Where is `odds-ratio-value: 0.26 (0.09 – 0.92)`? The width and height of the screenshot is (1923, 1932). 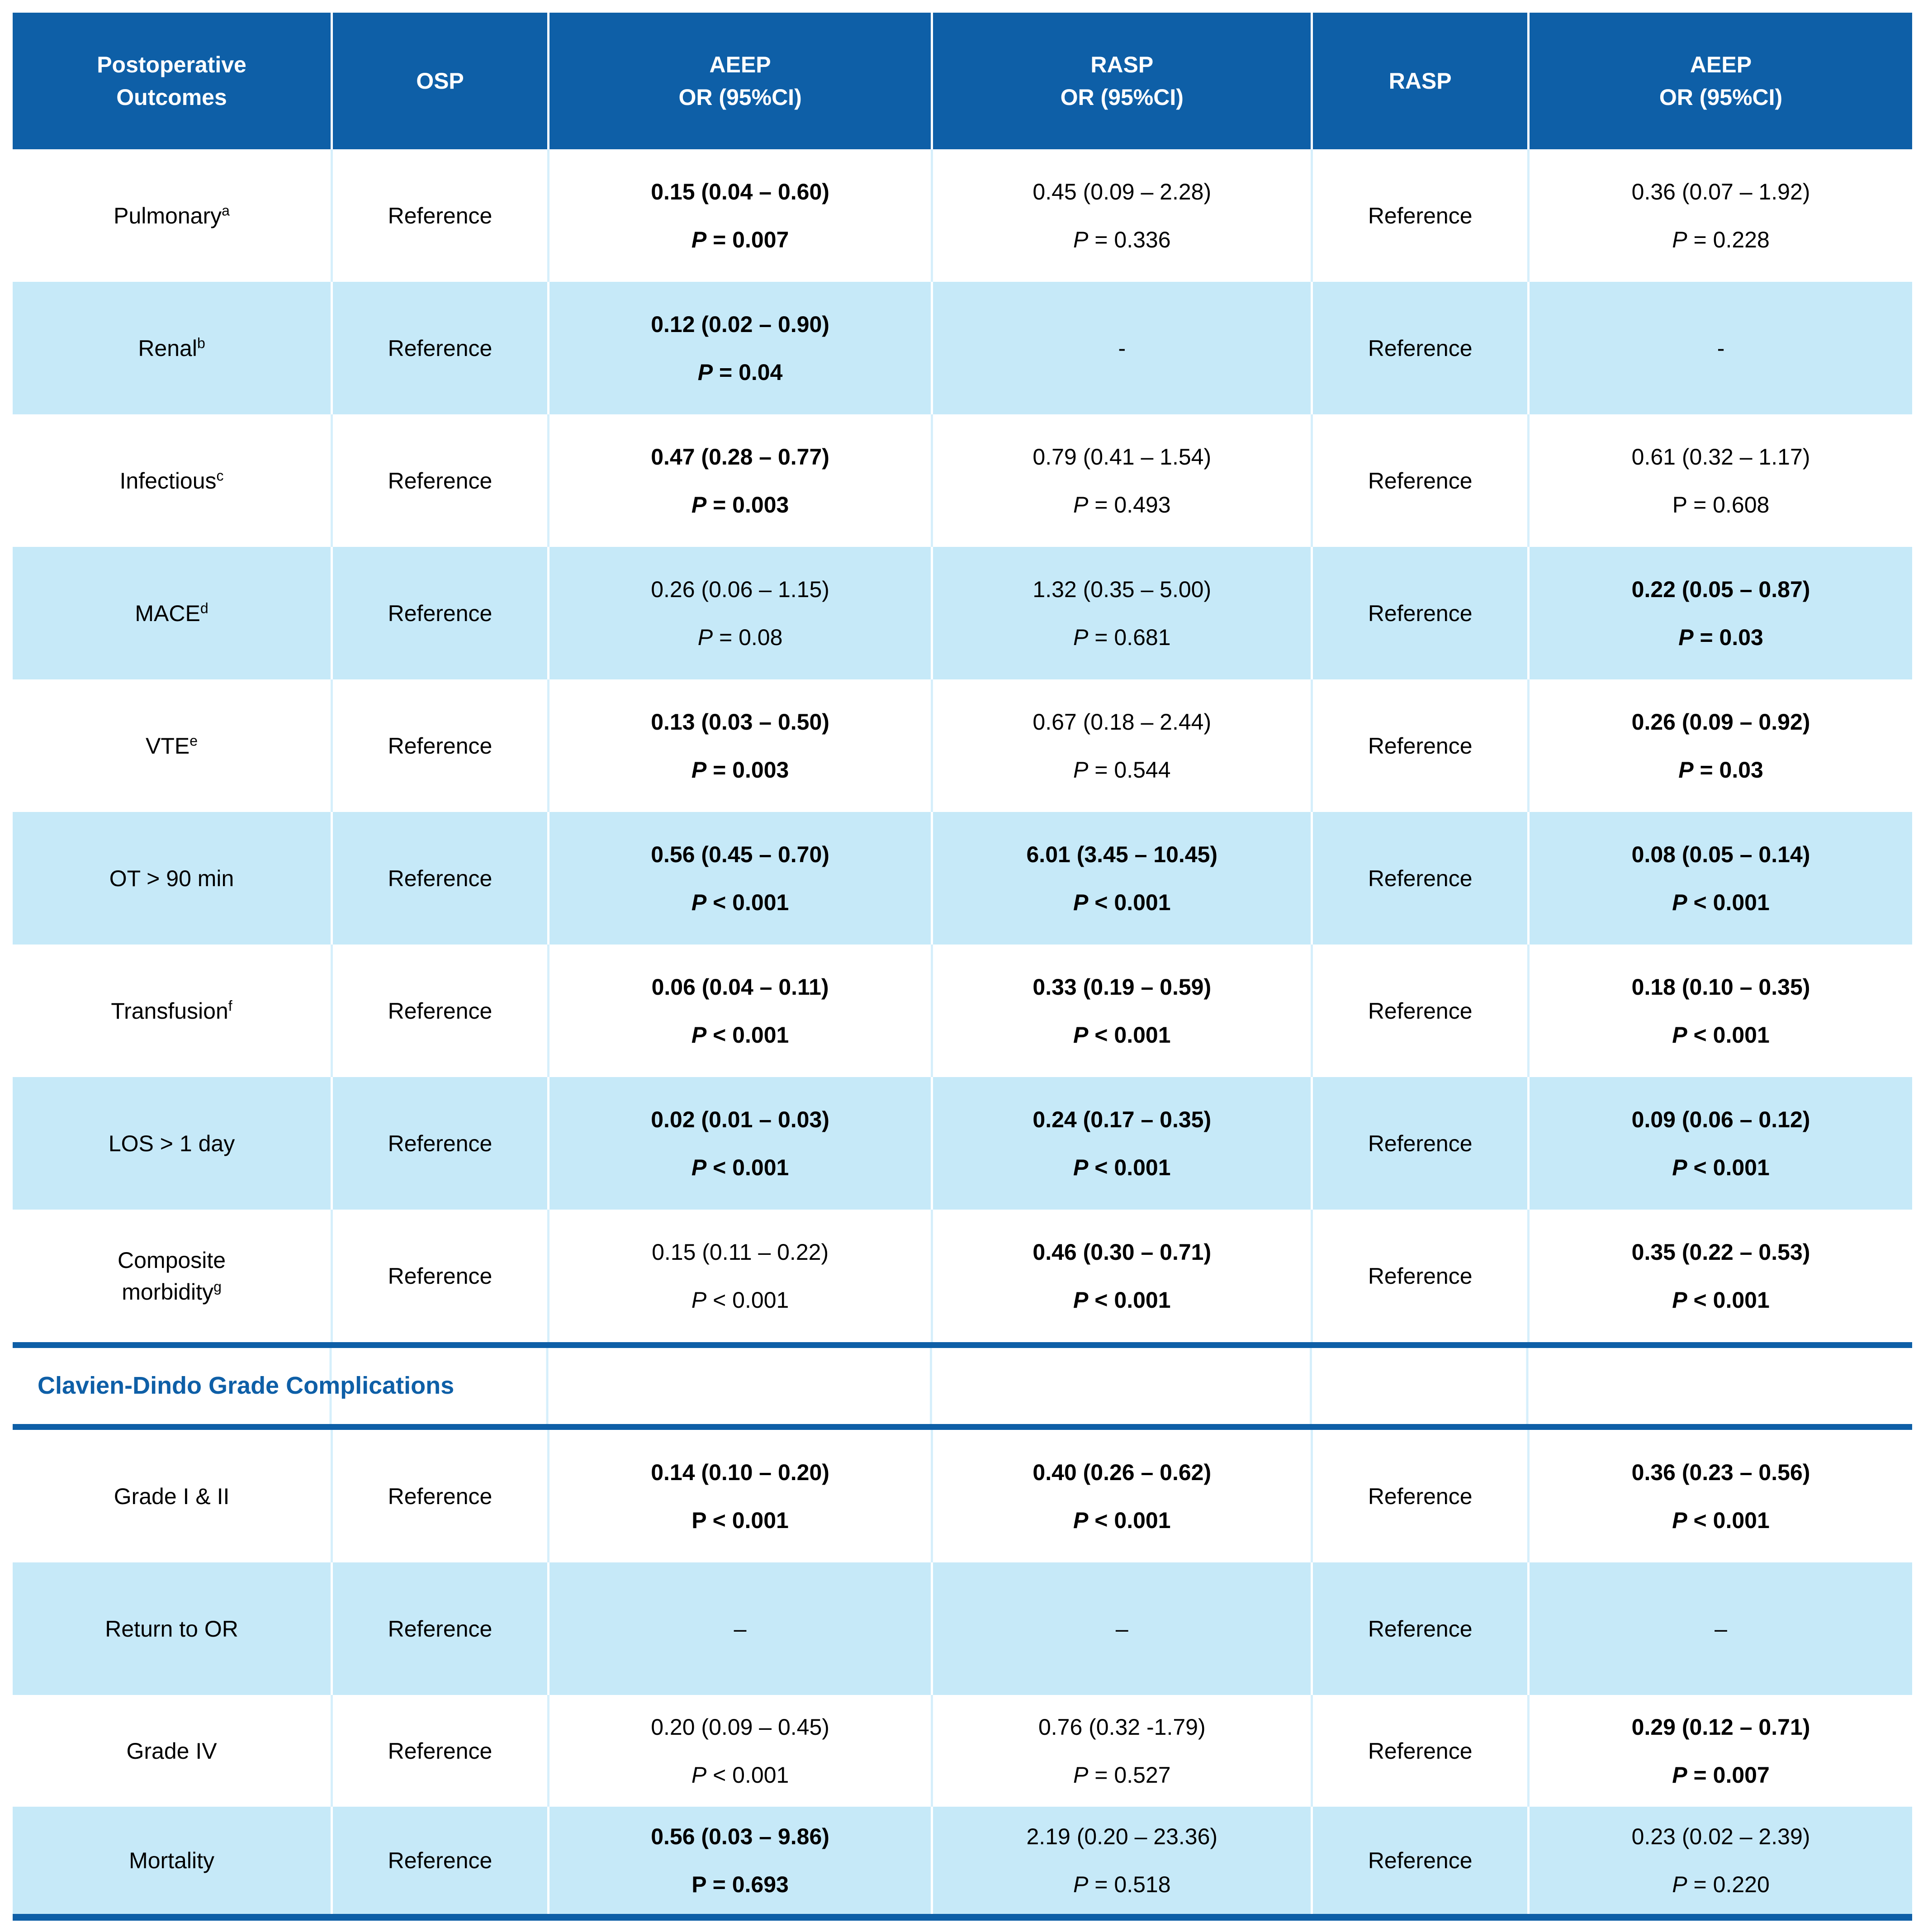 odds-ratio-value: 0.26 (0.09 – 0.92) is located at coordinates (1721, 722).